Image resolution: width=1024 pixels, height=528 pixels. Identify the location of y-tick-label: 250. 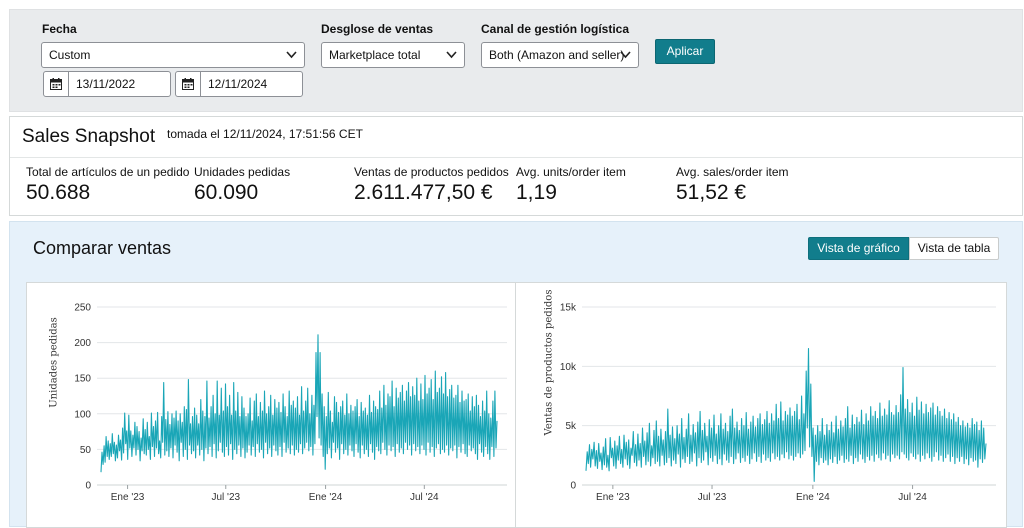
(82, 308).